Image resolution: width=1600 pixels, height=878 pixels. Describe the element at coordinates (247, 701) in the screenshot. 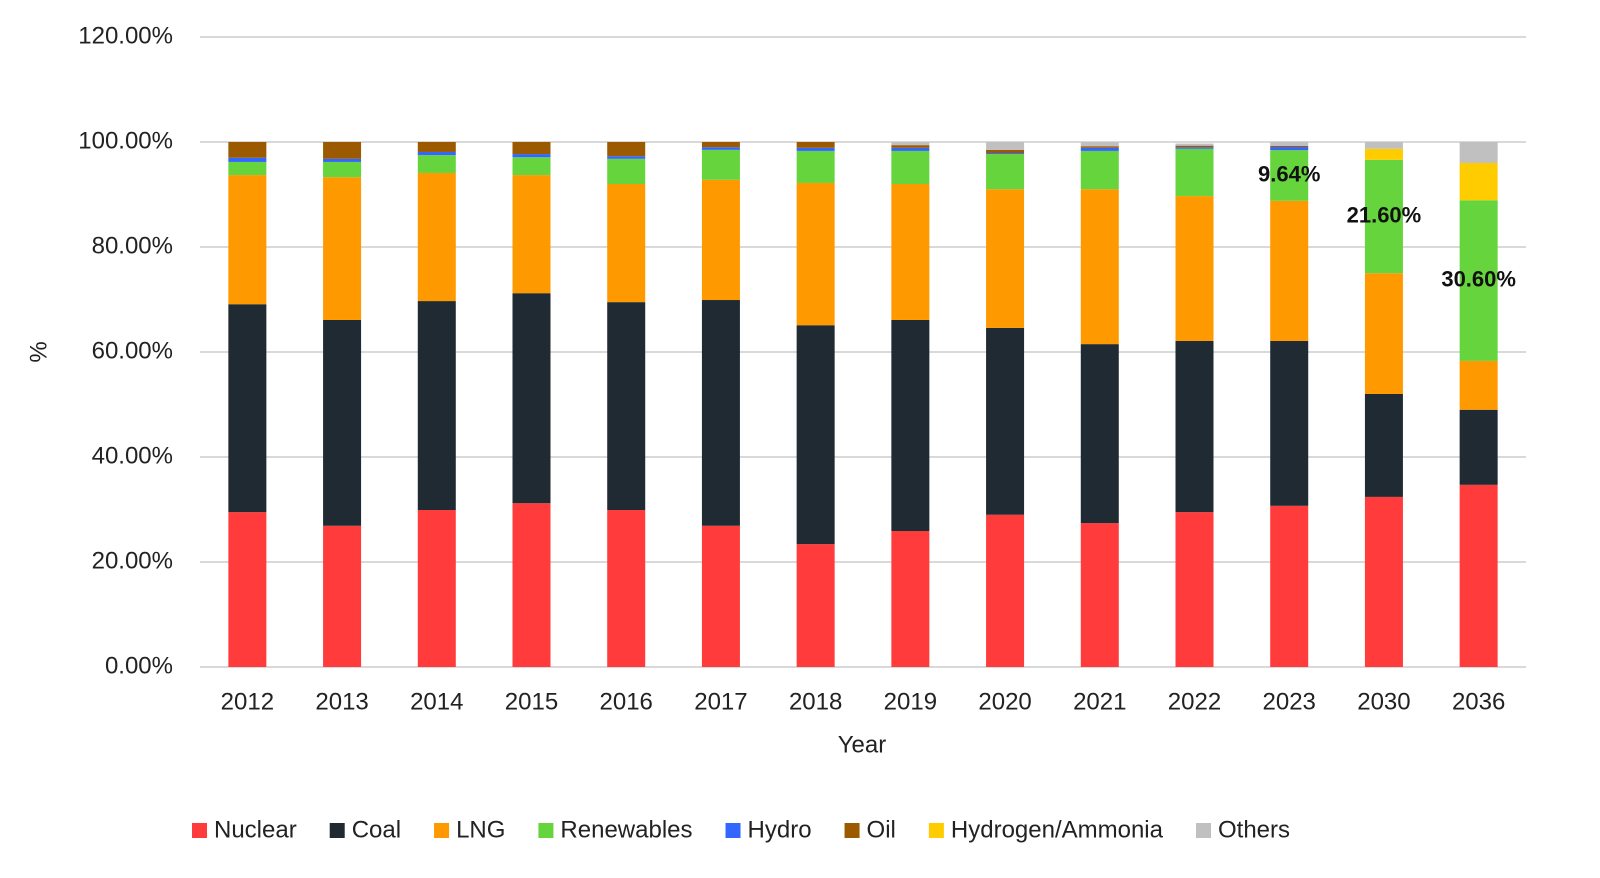

I see `x-tick-label: 2012` at that location.